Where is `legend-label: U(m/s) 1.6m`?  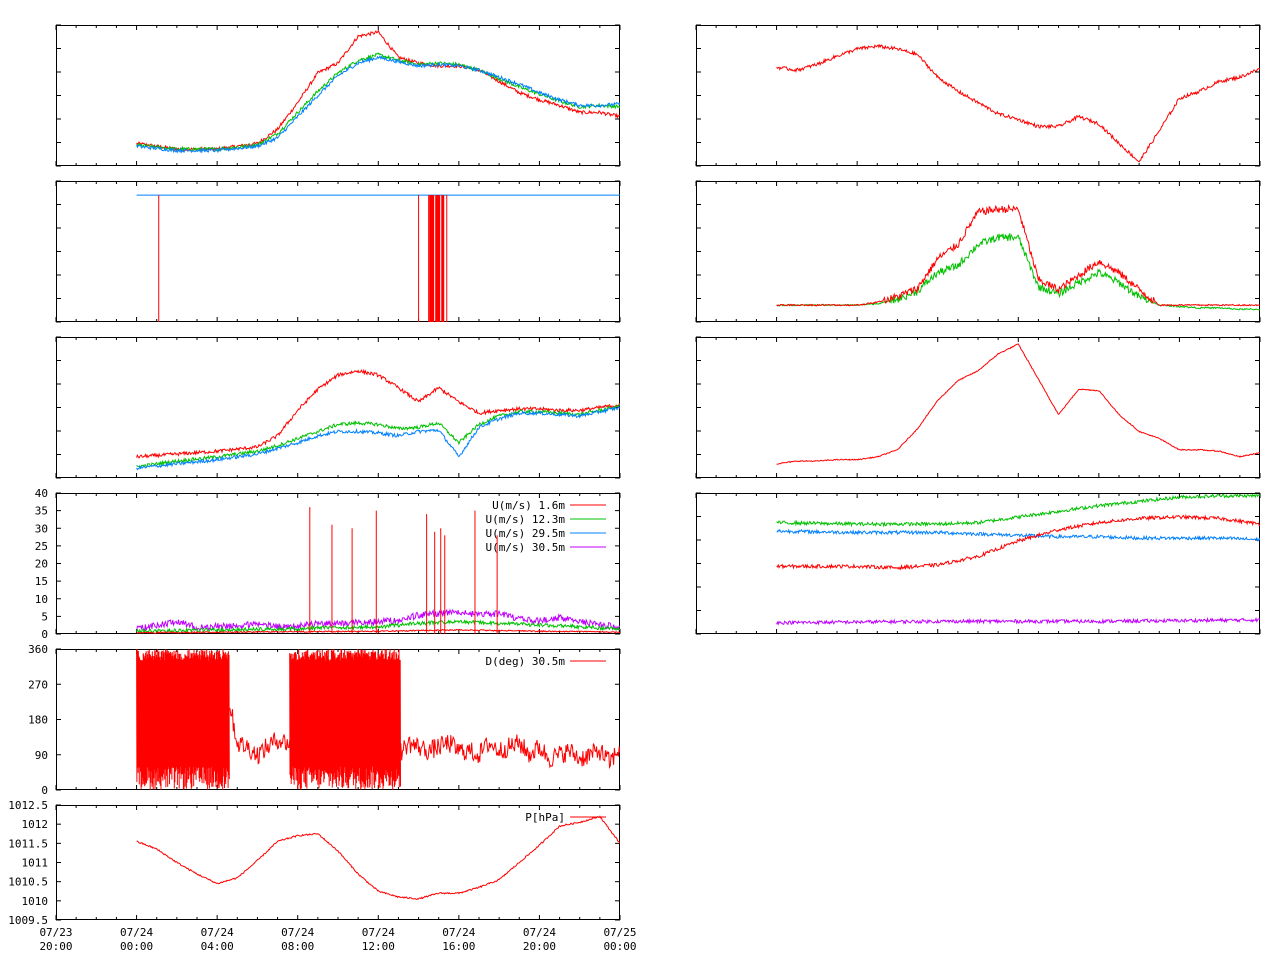 legend-label: U(m/s) 1.6m is located at coordinates (528, 505).